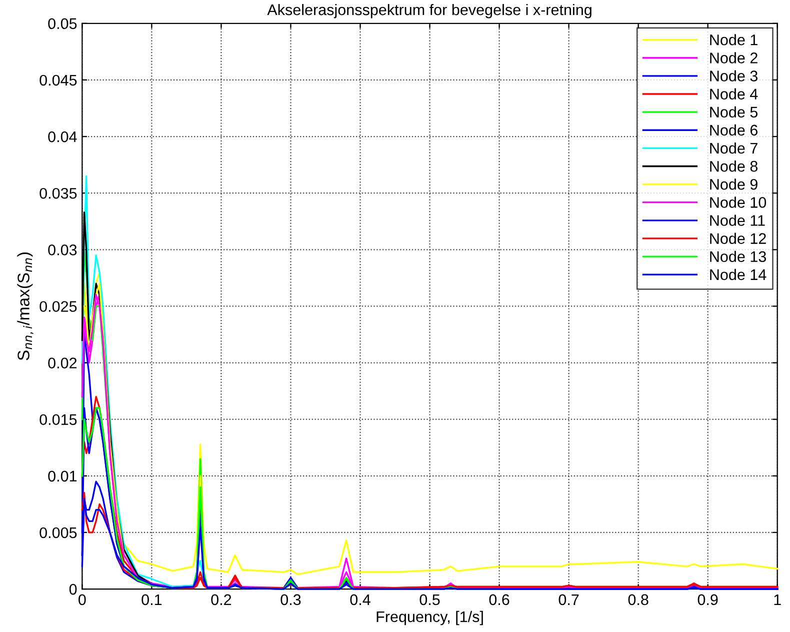 Image resolution: width=790 pixels, height=632 pixels. Describe the element at coordinates (734, 148) in the screenshot. I see `legend-label: Node 7` at that location.